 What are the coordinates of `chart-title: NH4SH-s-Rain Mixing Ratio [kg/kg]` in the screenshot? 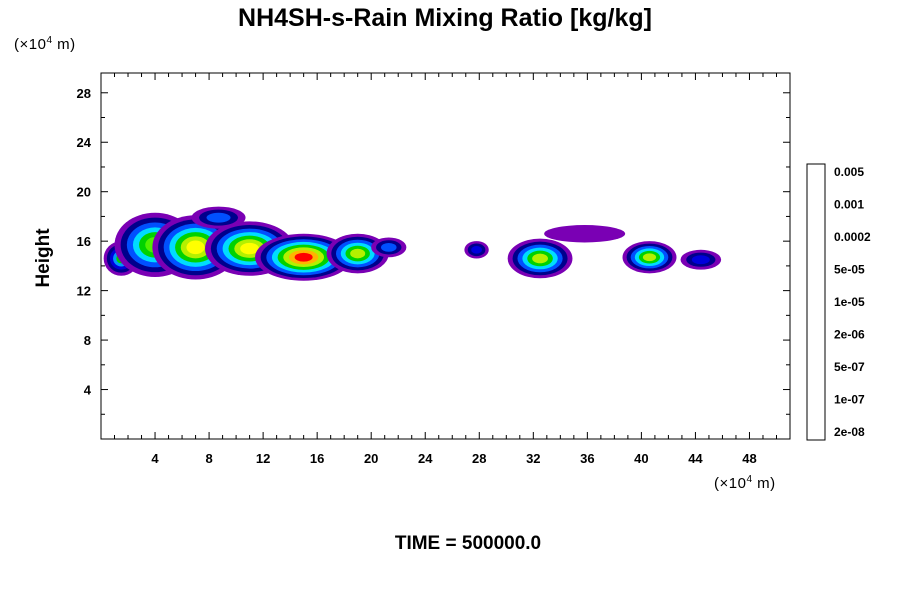 It's located at (445, 18).